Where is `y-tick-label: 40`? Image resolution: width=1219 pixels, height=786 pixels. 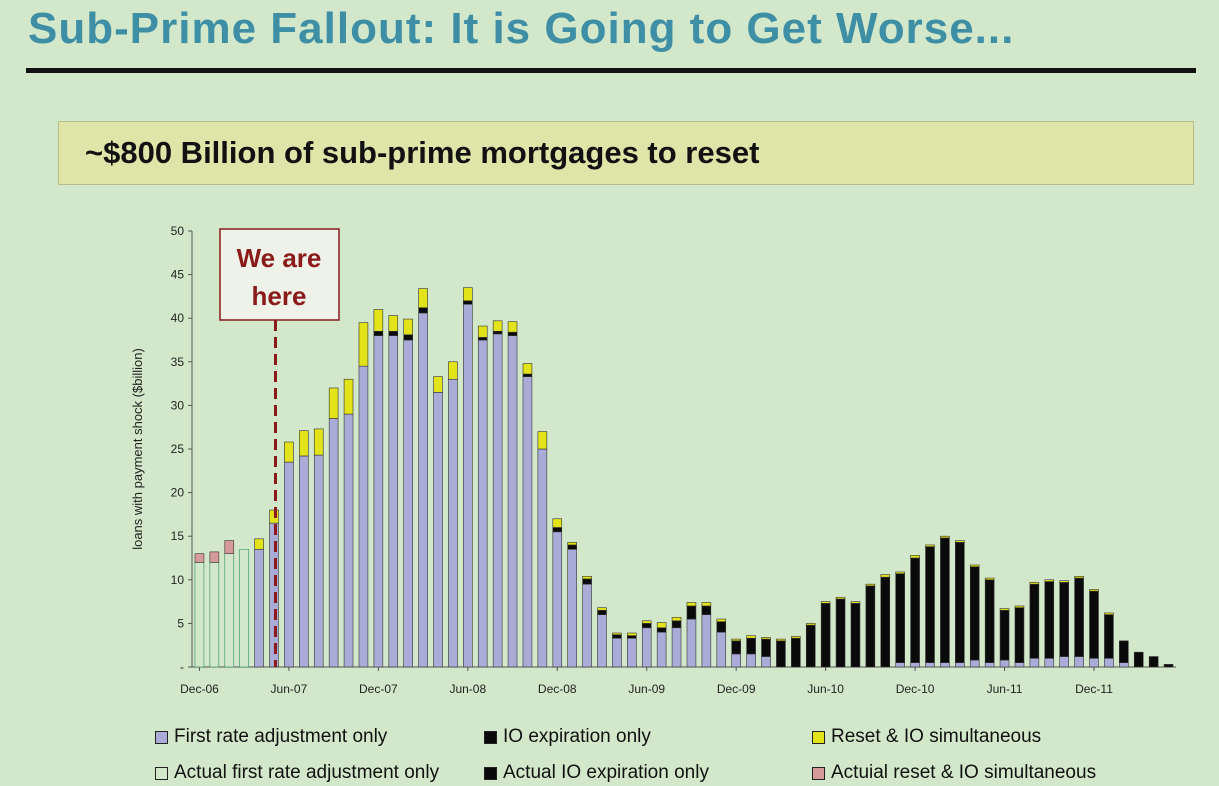
y-tick-label: 40 is located at coordinates (178, 318).